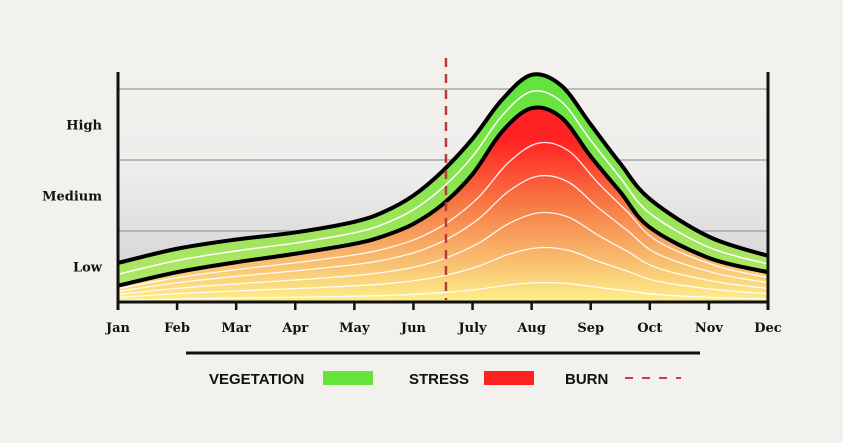  I want to click on y-label-high: High, so click(84, 126).